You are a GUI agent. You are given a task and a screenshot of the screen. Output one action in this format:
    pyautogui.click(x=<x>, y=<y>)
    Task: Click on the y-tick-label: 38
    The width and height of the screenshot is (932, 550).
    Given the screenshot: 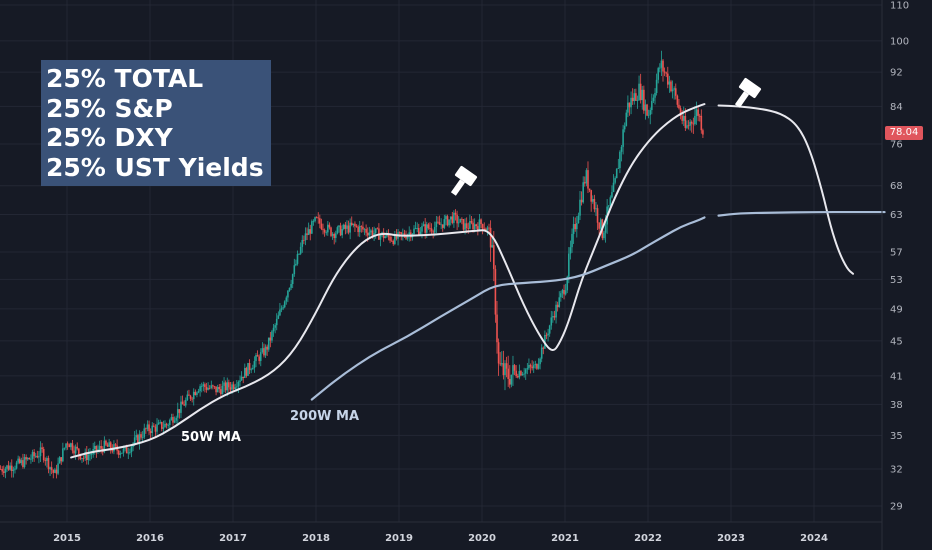 What is the action you would take?
    pyautogui.click(x=896, y=405)
    